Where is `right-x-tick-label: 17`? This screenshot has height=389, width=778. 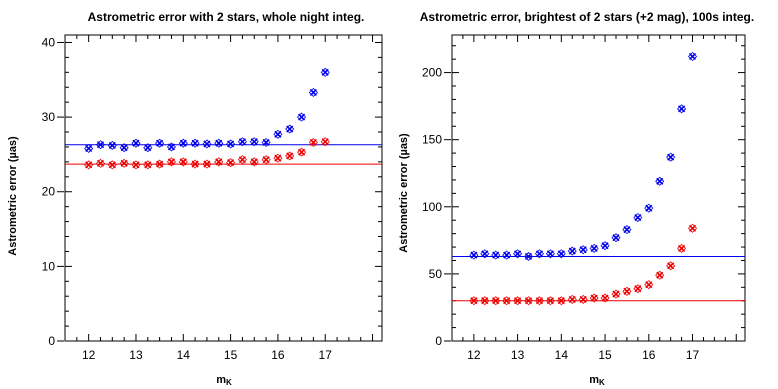
right-x-tick-label: 17 is located at coordinates (693, 355).